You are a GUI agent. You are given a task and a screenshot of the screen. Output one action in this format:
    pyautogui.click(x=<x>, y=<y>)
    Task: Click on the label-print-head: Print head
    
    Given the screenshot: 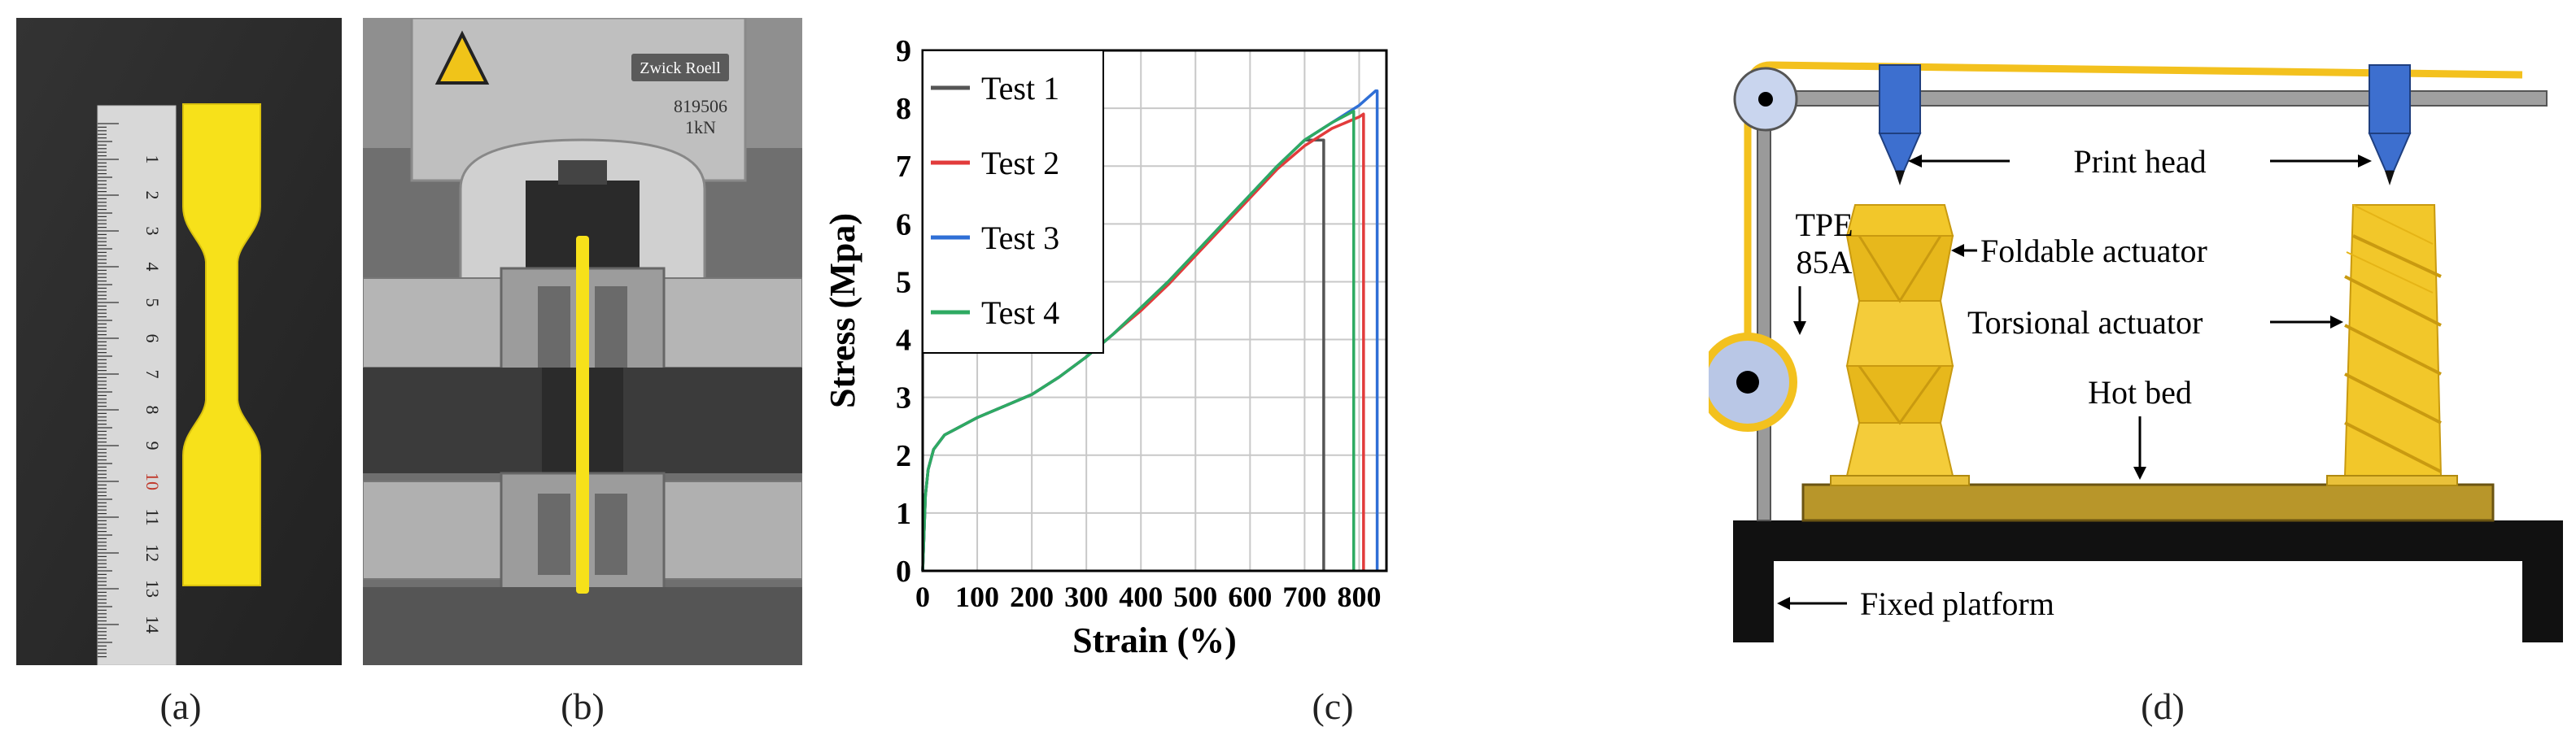 What is the action you would take?
    pyautogui.click(x=2139, y=161)
    